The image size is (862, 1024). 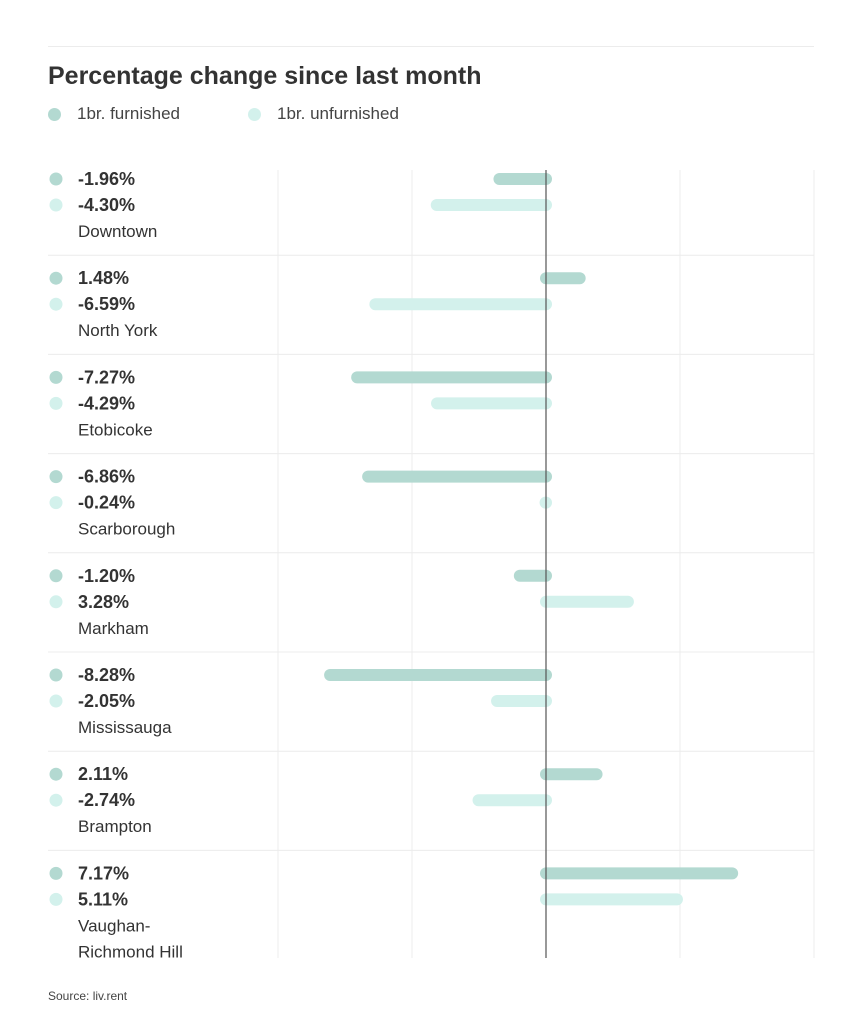 I want to click on dot-etobicoke-s1, so click(x=56, y=403).